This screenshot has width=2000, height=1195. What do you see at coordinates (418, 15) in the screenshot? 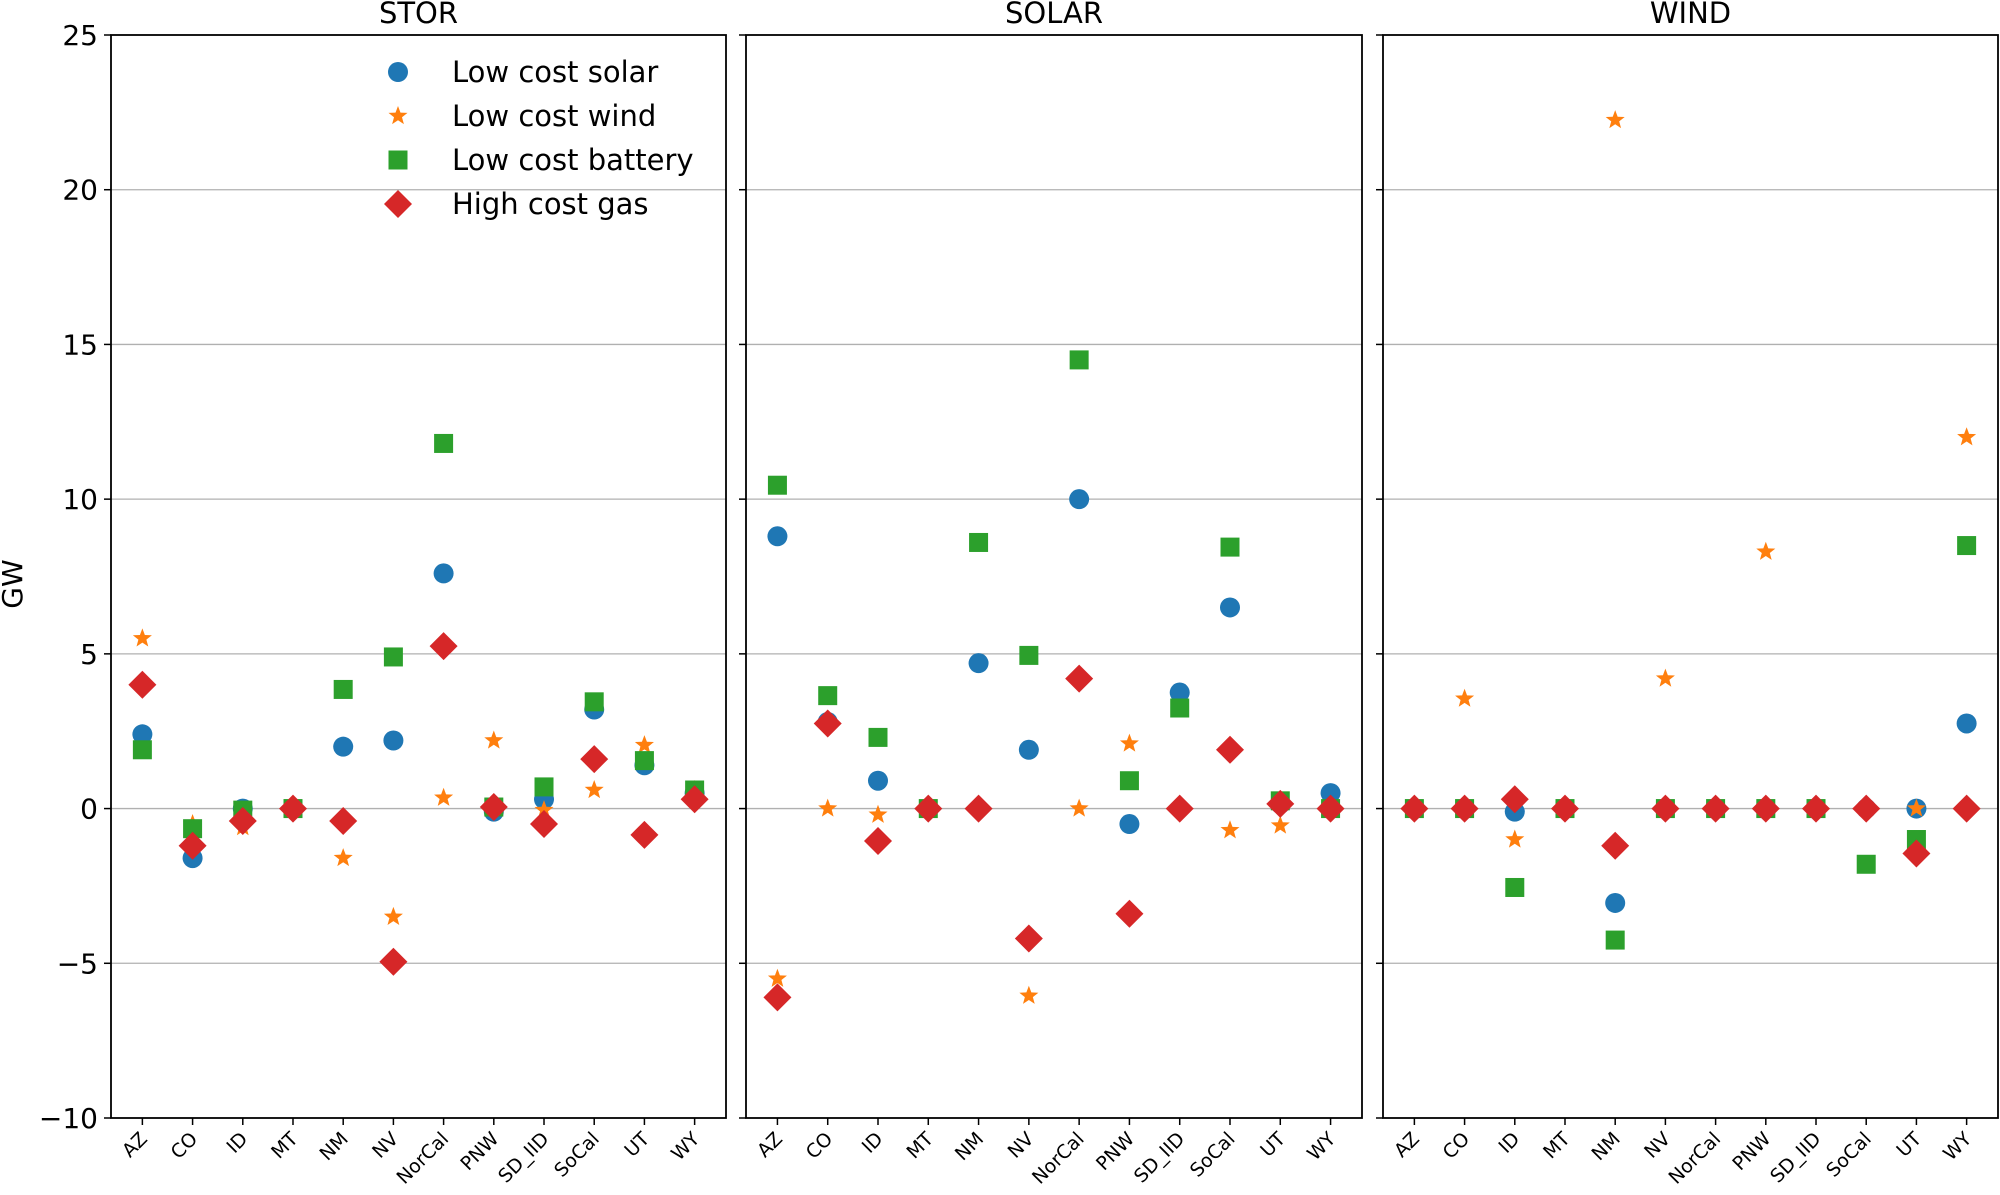
I see `panel-title: STOR` at bounding box center [418, 15].